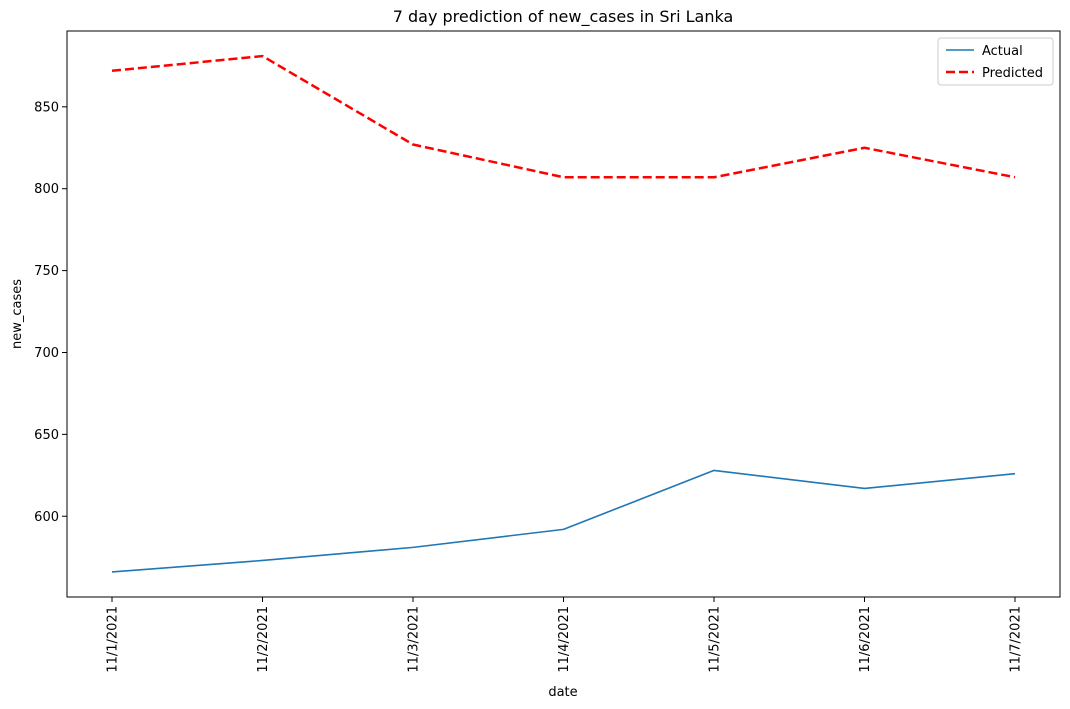 The width and height of the screenshot is (1070, 709). I want to click on y-tick-label: 750, so click(46, 271).